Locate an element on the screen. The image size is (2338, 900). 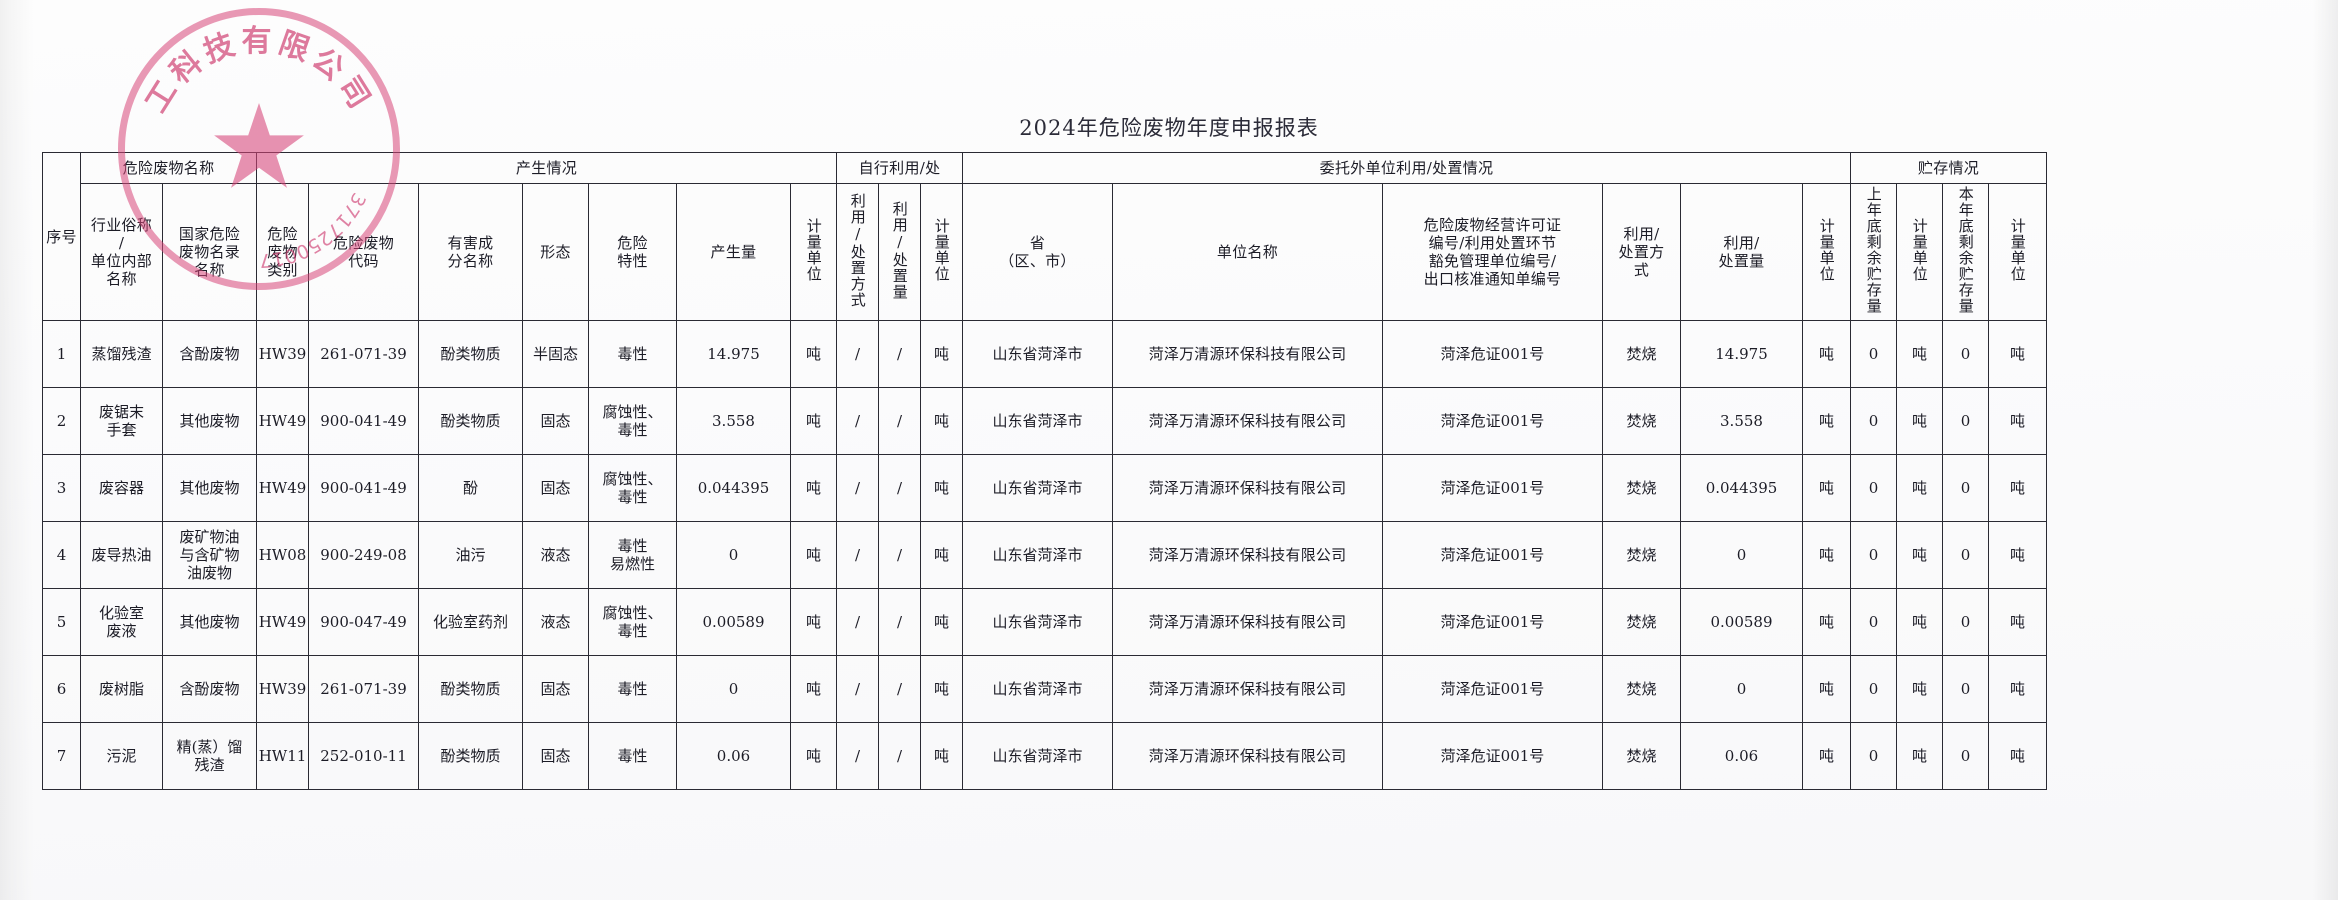
group-header-self-use-label: 自行利用/处 is located at coordinates (899, 167).